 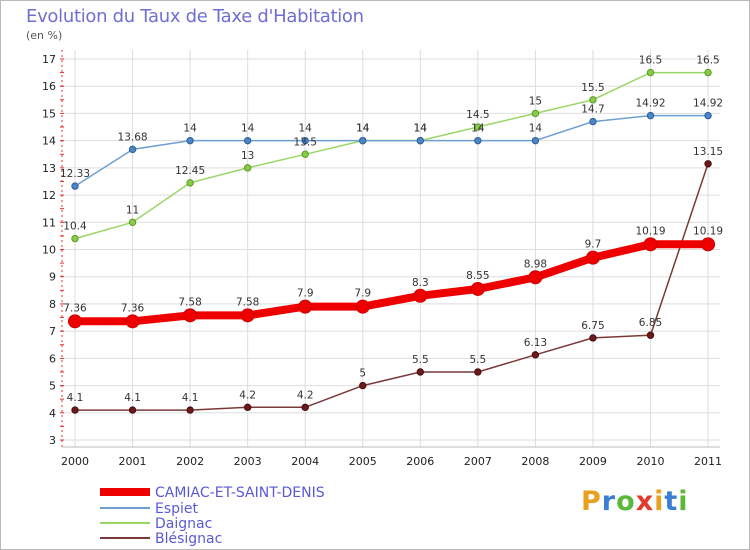 What do you see at coordinates (75, 174) in the screenshot?
I see `data-label: 12.33` at bounding box center [75, 174].